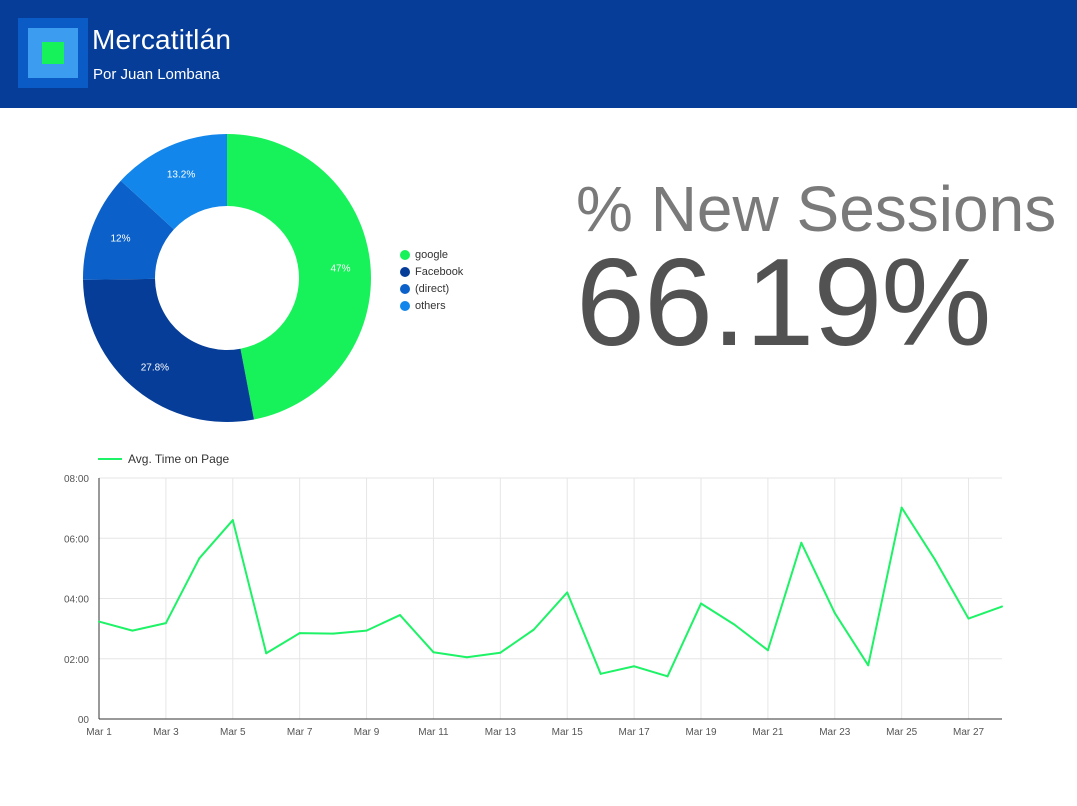 The image size is (1077, 806). I want to click on x-tick-label: Mar 1, so click(99, 732).